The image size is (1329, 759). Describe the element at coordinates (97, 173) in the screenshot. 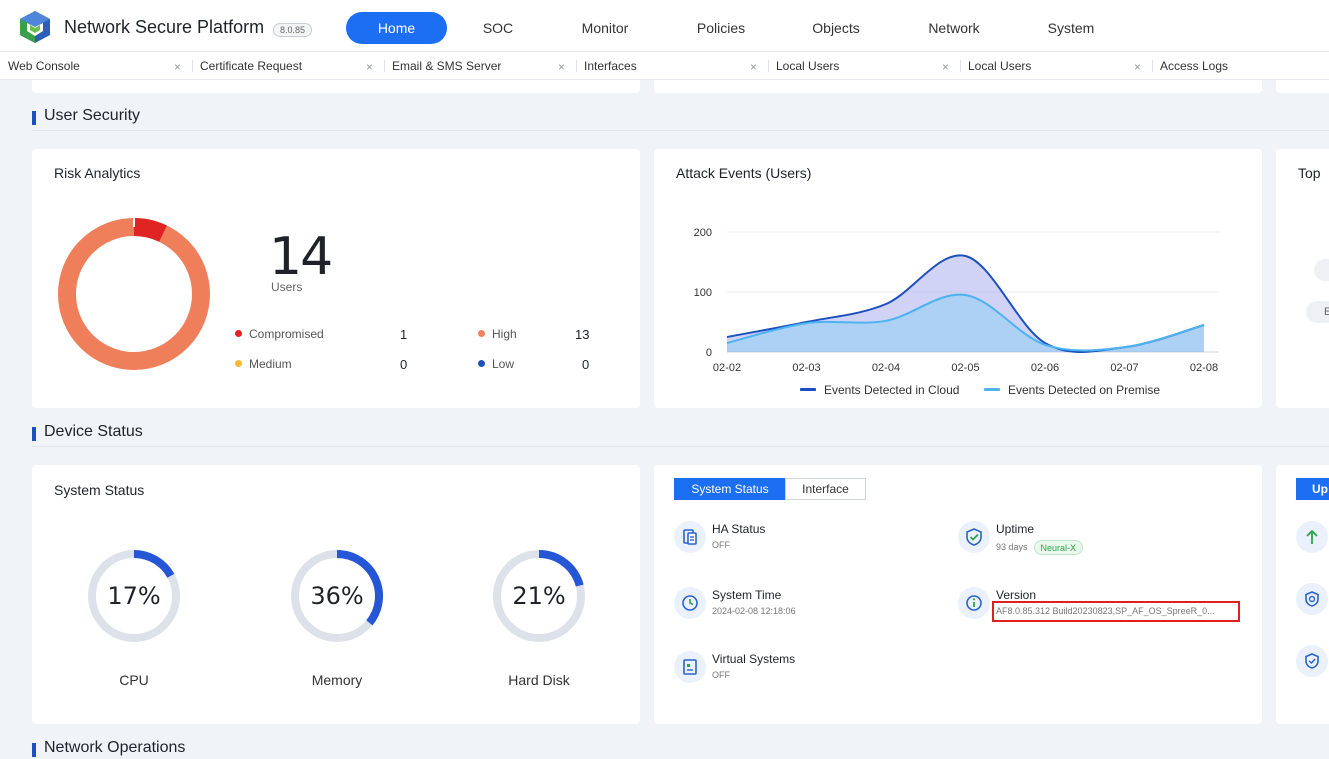

I see `card-title: Risk Analytics` at that location.